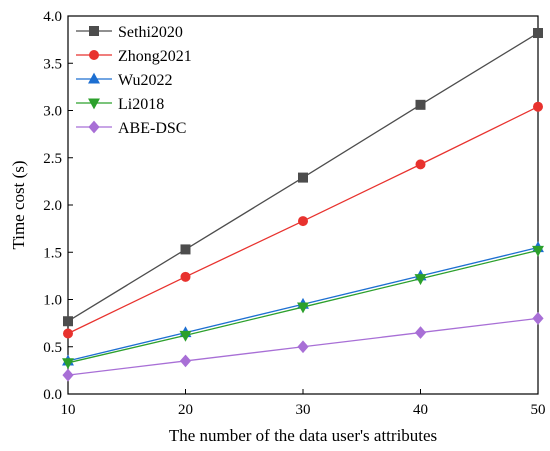  What do you see at coordinates (303, 435) in the screenshot?
I see `x-axis-label: The number of the data user's attributes` at bounding box center [303, 435].